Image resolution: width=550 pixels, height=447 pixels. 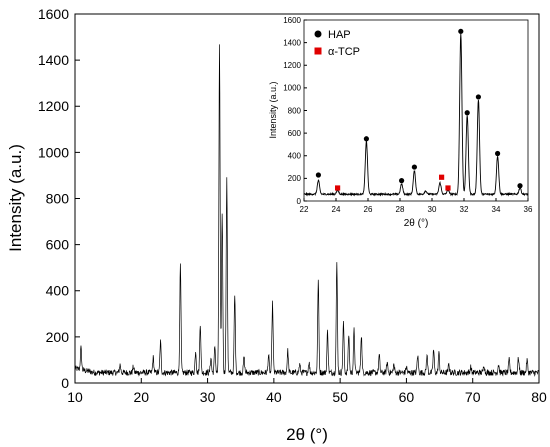 What do you see at coordinates (307, 434) in the screenshot?
I see `main-x-axis-title: 2θ (°)` at bounding box center [307, 434].